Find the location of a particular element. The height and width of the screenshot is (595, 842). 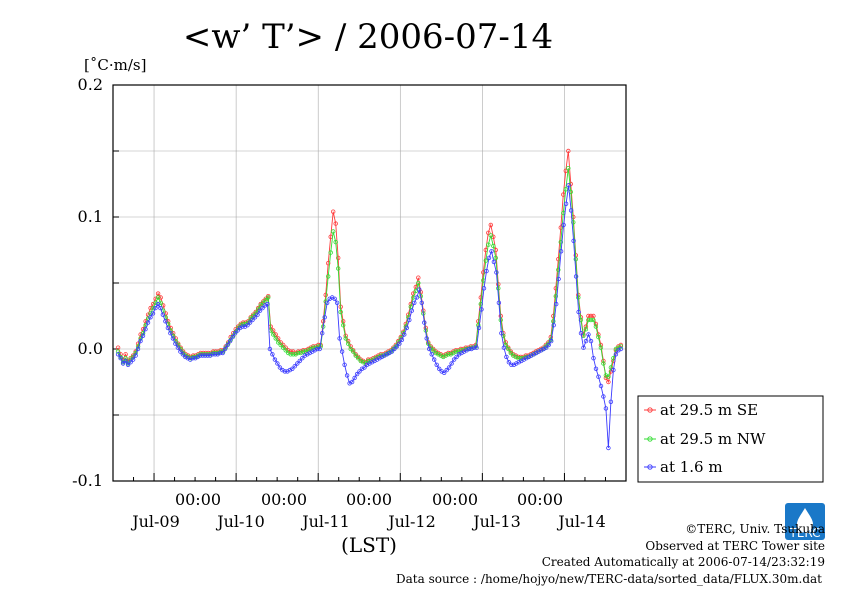

y-tick-label: 0.2 is located at coordinates (90, 84).